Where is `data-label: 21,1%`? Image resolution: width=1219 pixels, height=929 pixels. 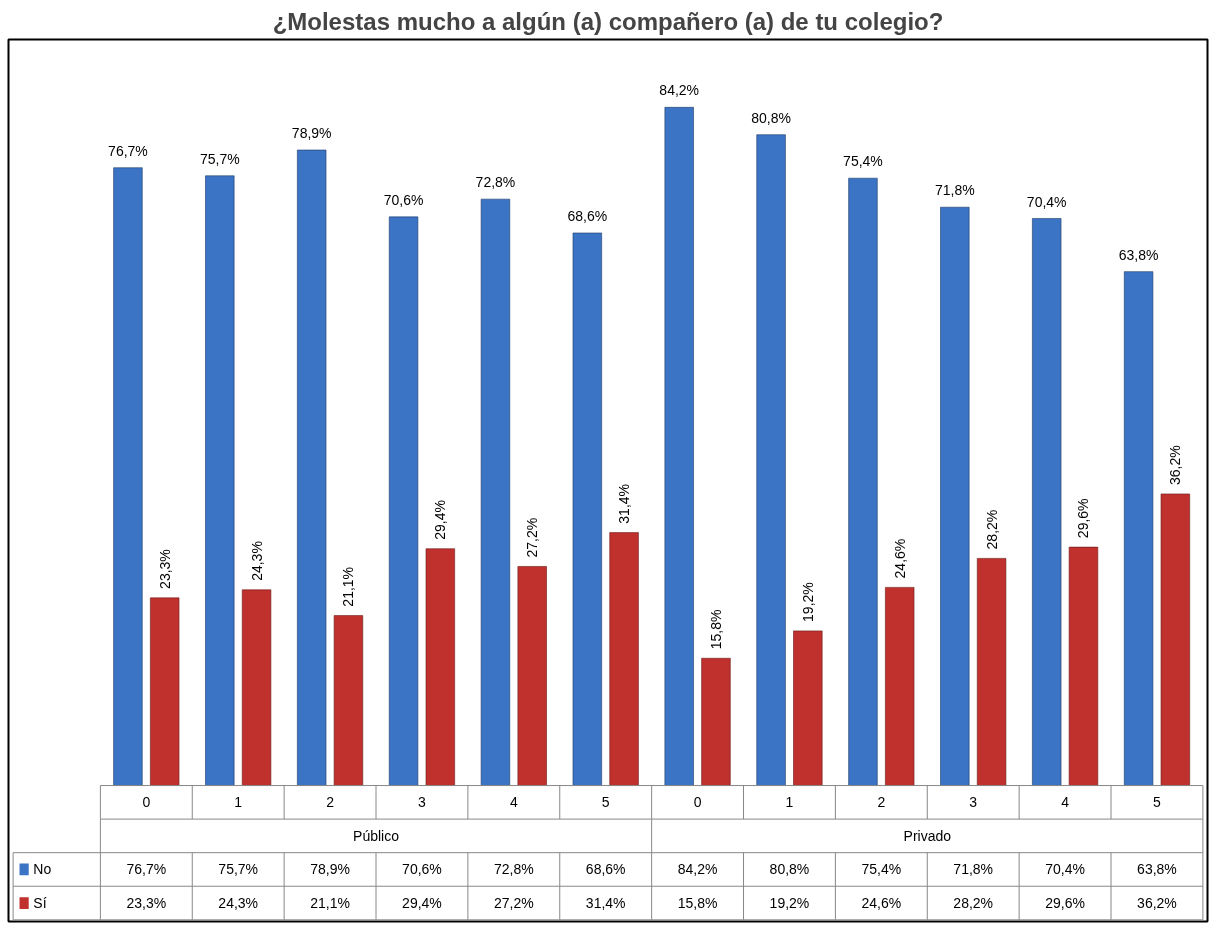
data-label: 21,1% is located at coordinates (330, 903).